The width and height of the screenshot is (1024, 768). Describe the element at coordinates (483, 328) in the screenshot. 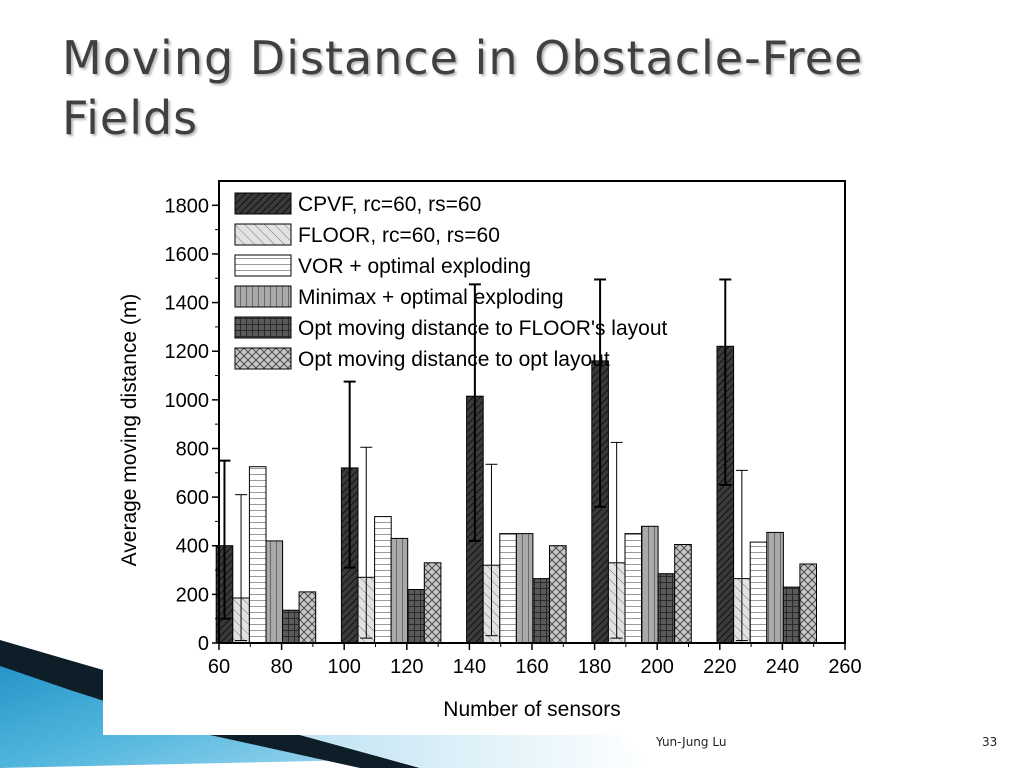

I see `legend-label-5: Opt moving distance to FLOOR's layout` at that location.